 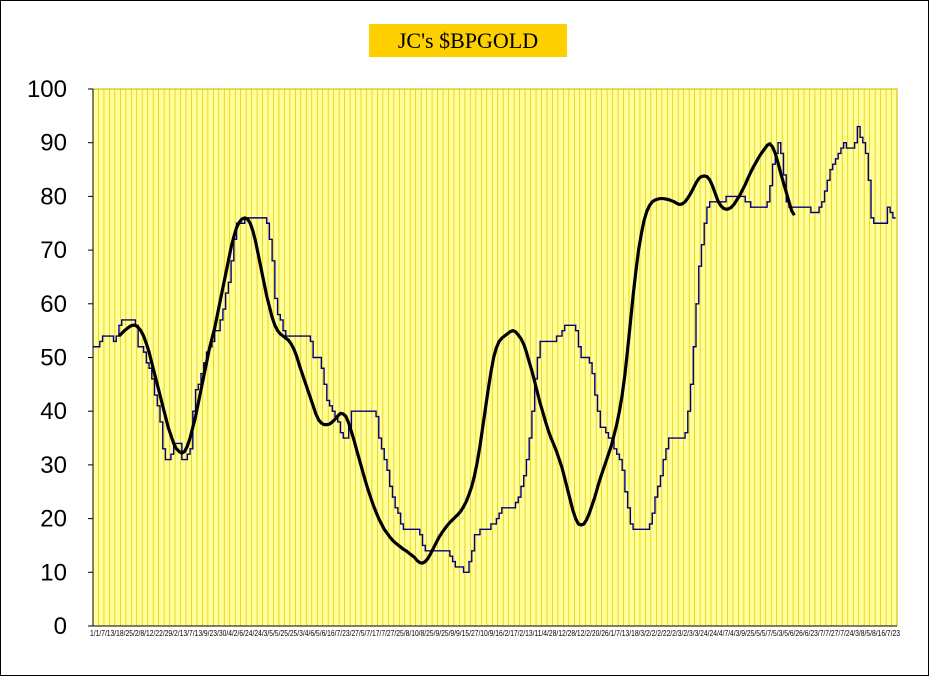 I want to click on y-axis: 0 10 20 30 40 50 60 70 80 90 100, so click(x=60, y=358).